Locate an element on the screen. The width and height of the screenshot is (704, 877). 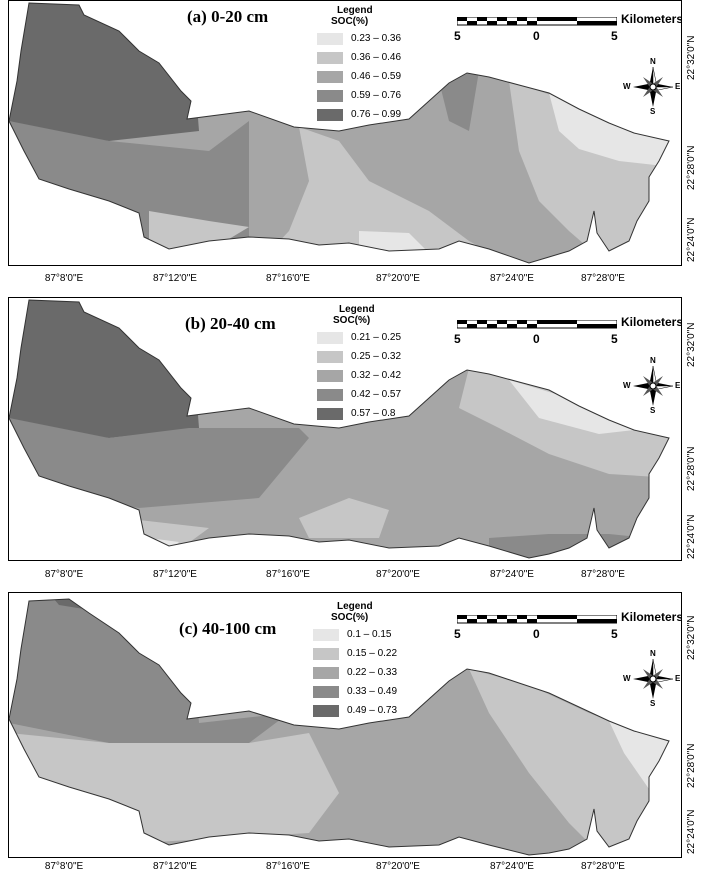
legend-item: 0.36 – 0.46 is located at coordinates (377, 57).